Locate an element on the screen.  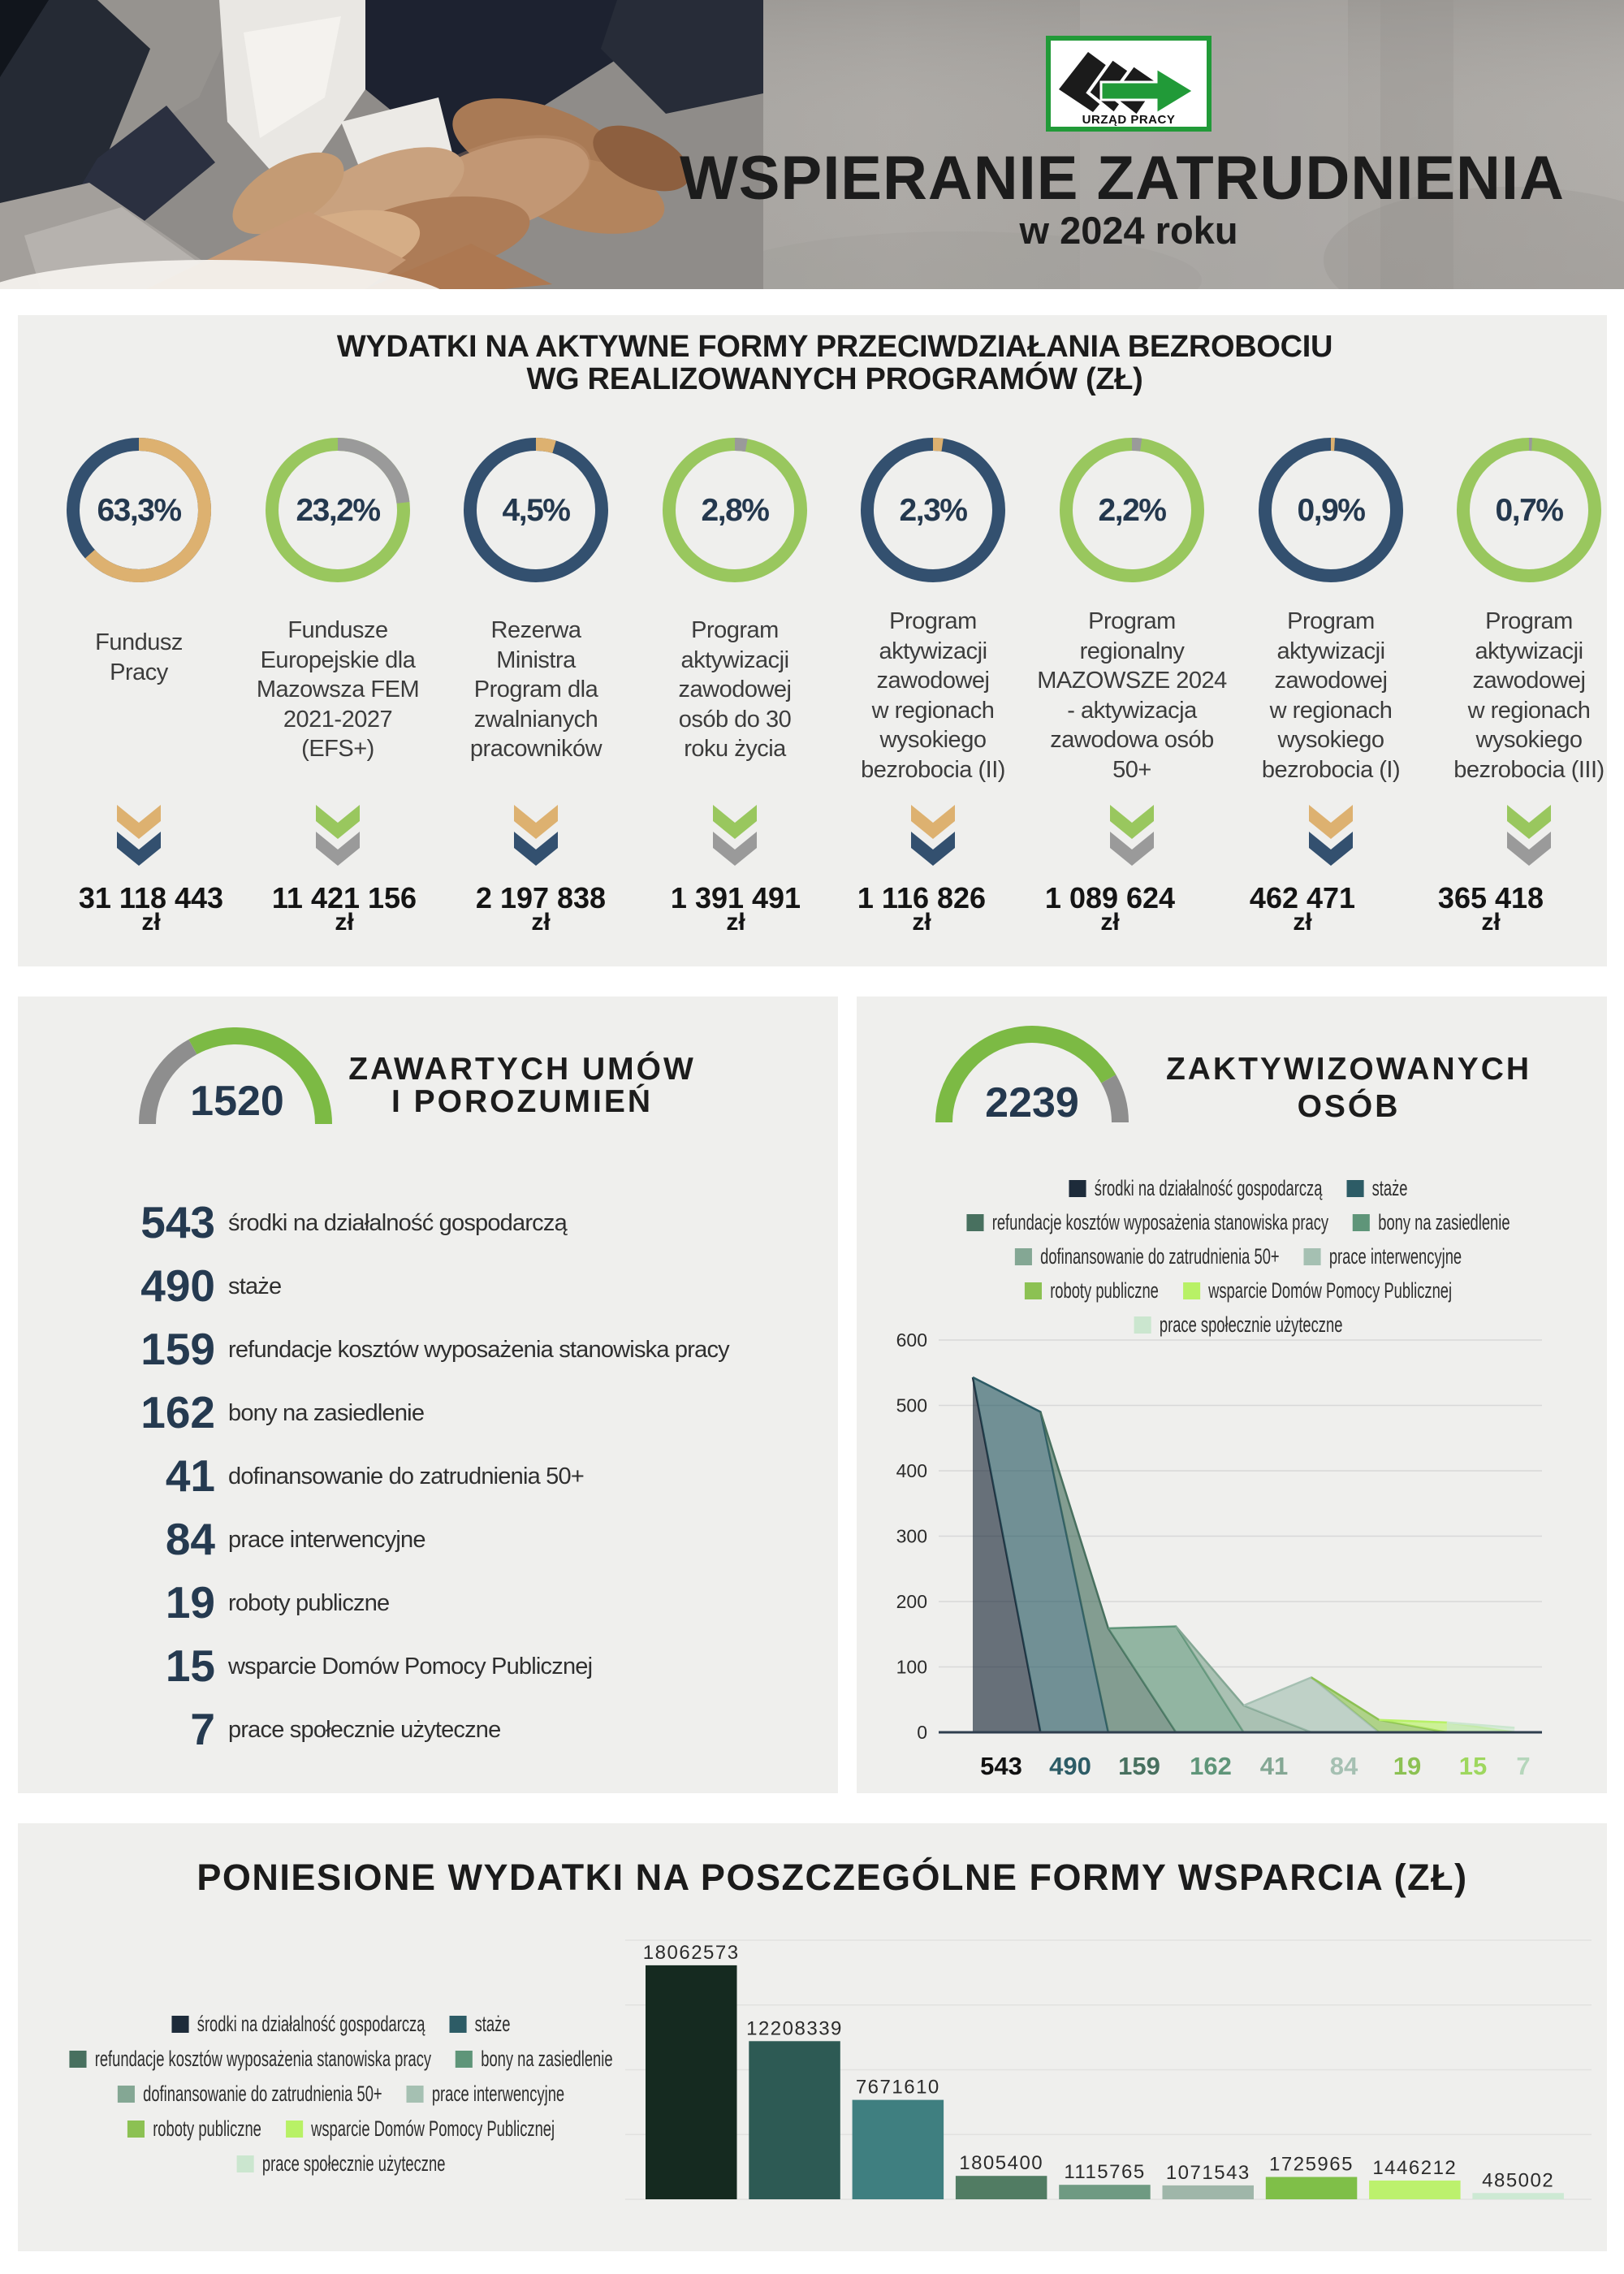
svg-text: 12208339 is located at coordinates (794, 2028).